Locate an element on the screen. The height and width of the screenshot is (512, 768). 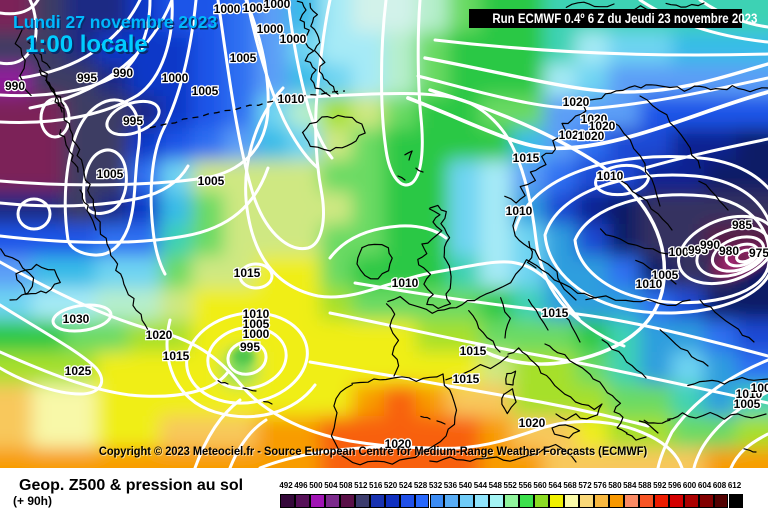
svg-text: 1030 is located at coordinates (76, 319).